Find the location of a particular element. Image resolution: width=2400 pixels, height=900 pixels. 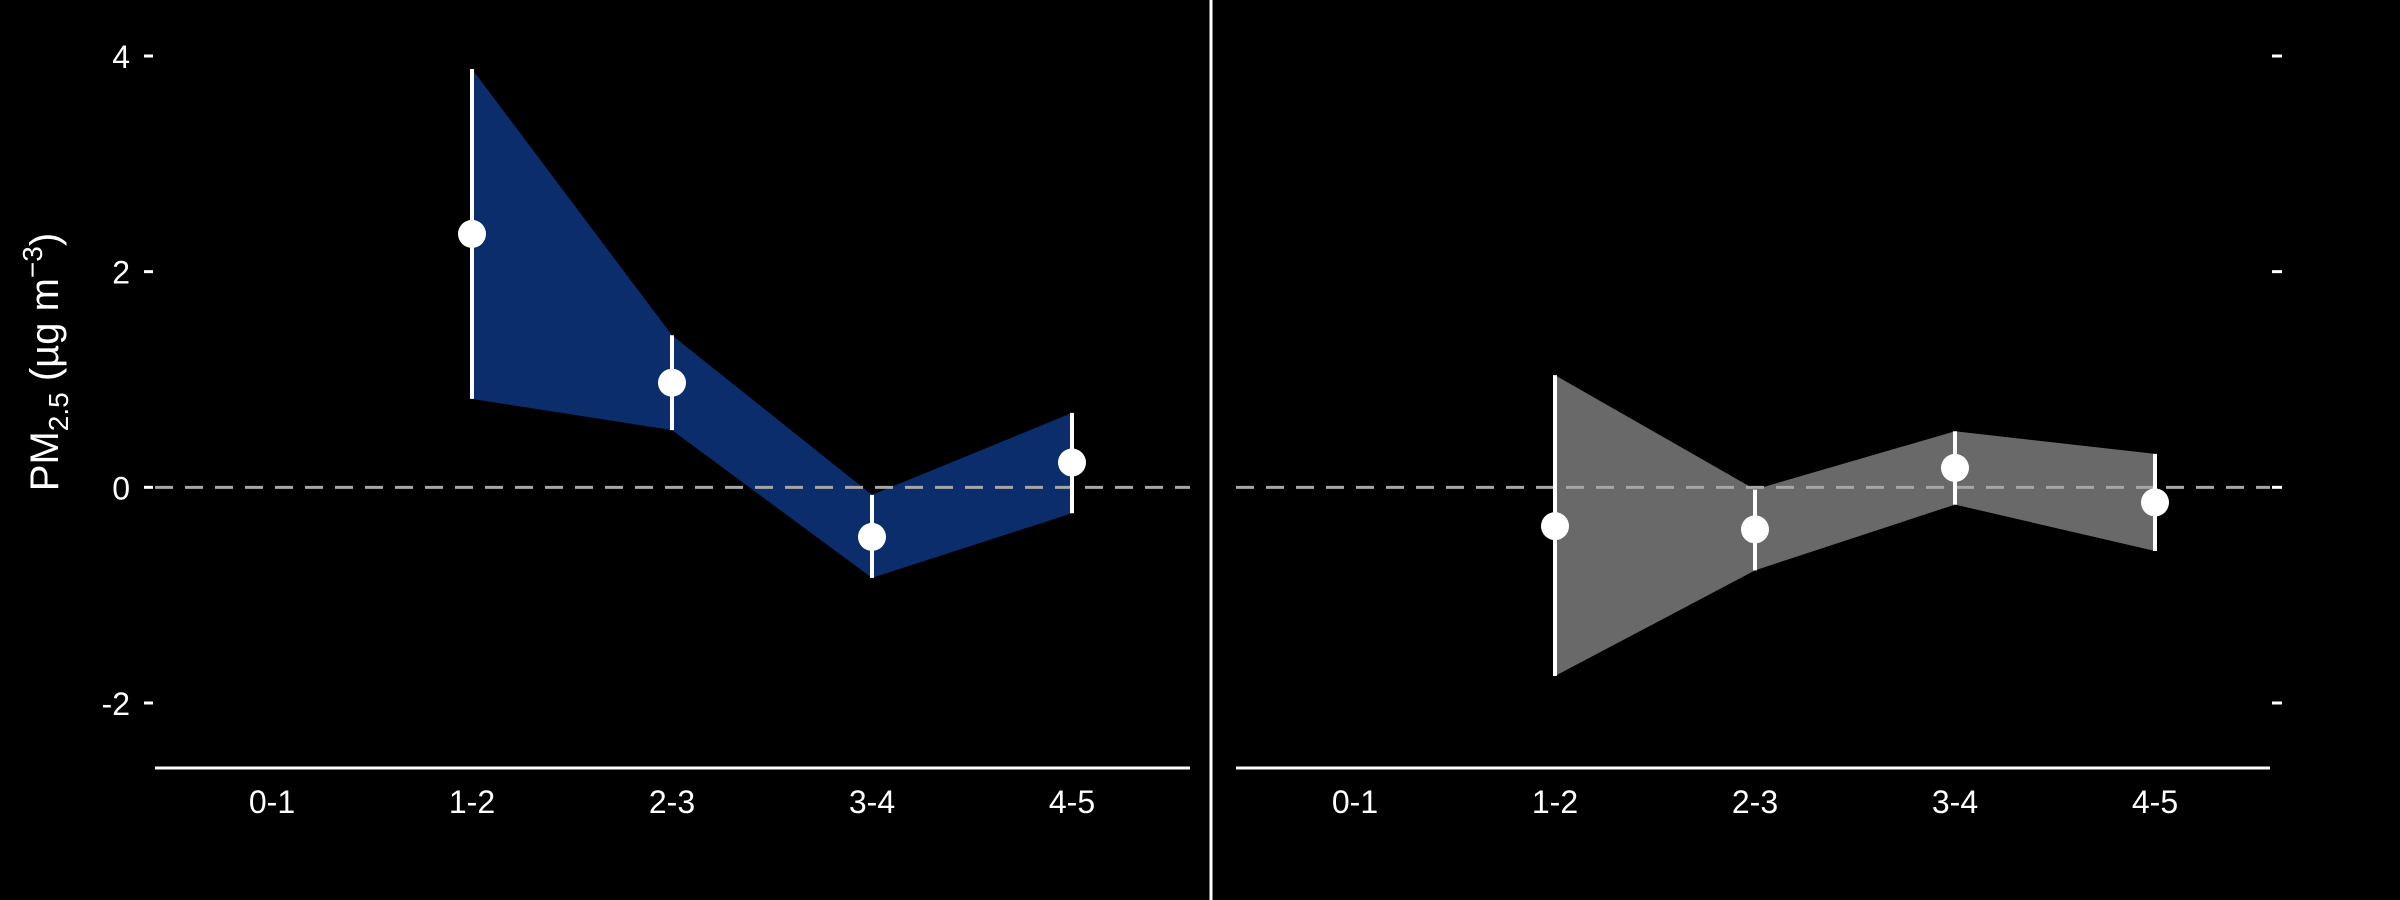

y-axis-label-sub: 2.5 is located at coordinates (58, 411).